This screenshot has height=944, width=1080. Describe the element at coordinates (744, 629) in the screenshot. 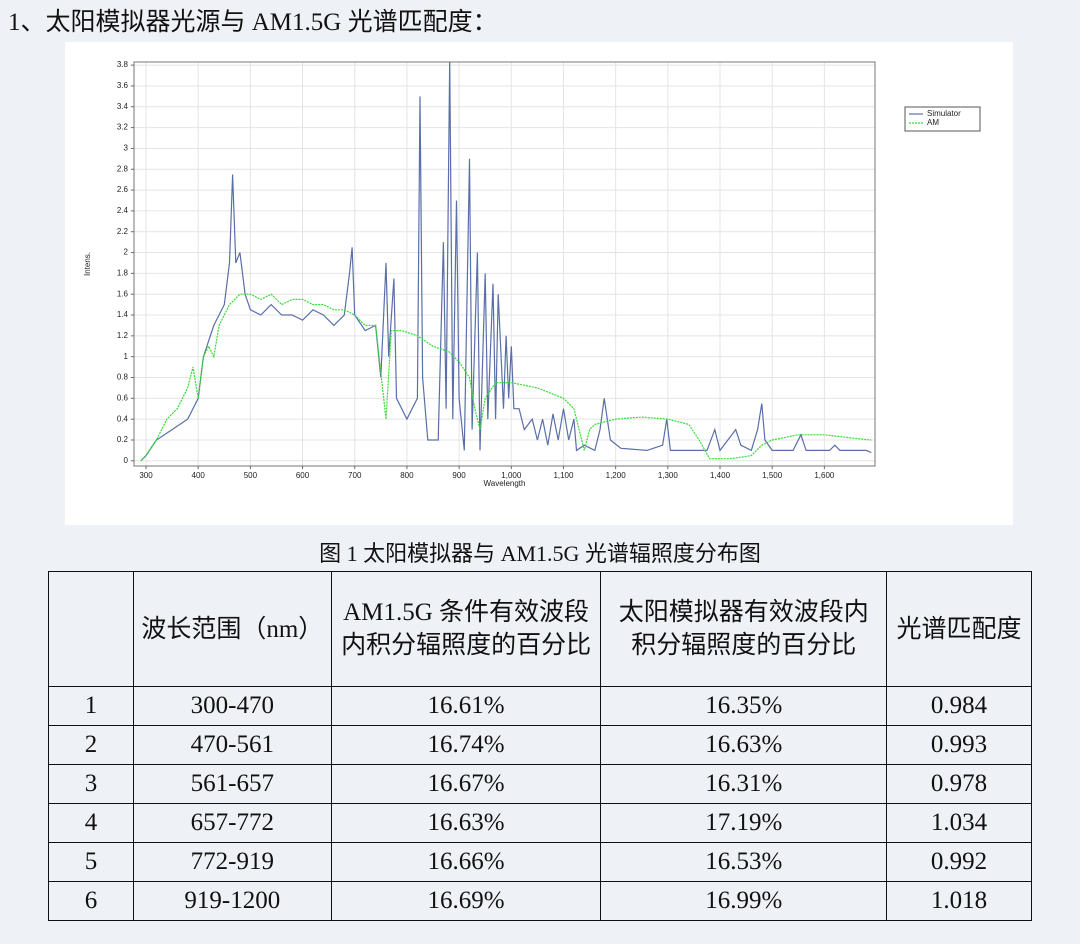

I see `header-cell: 太阳模拟器有效波段内积分辐照度的百分比` at that location.